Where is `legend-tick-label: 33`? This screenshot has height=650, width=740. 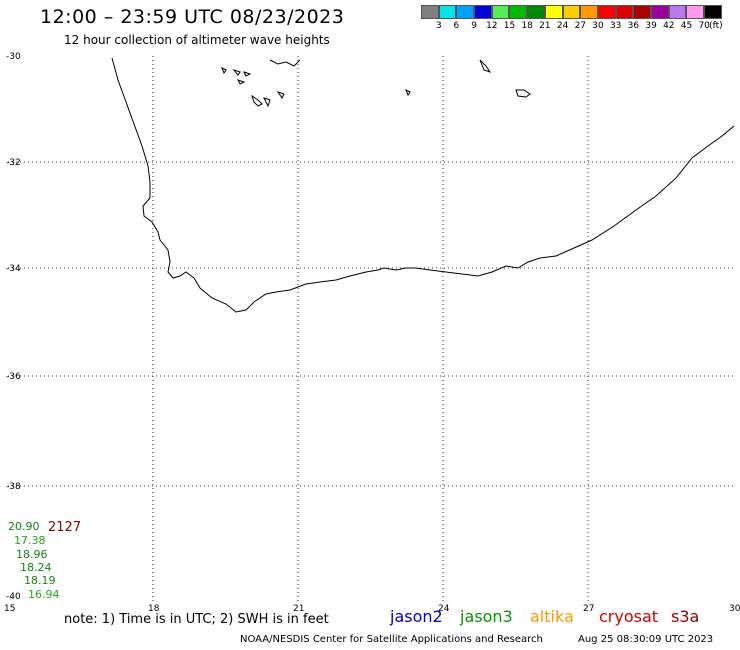
legend-tick-label: 33 is located at coordinates (615, 26).